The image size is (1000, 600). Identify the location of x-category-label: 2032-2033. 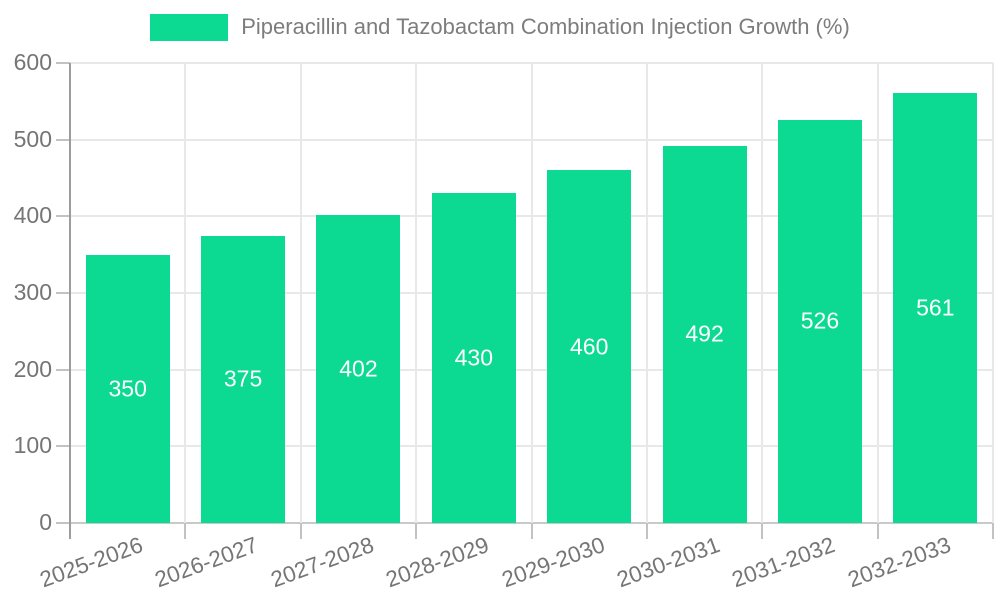
(899, 562).